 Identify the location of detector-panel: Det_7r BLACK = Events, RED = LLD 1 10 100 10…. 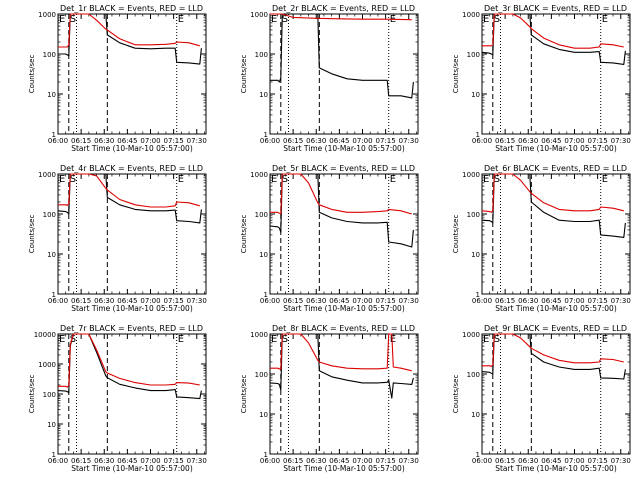
(117, 398).